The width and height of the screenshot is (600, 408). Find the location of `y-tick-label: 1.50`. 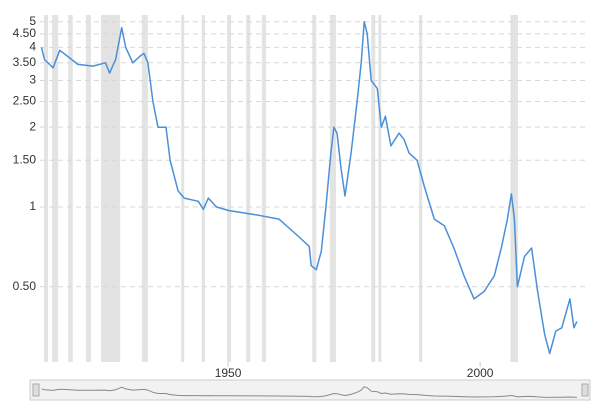

y-tick-label: 1.50 is located at coordinates (25, 159).